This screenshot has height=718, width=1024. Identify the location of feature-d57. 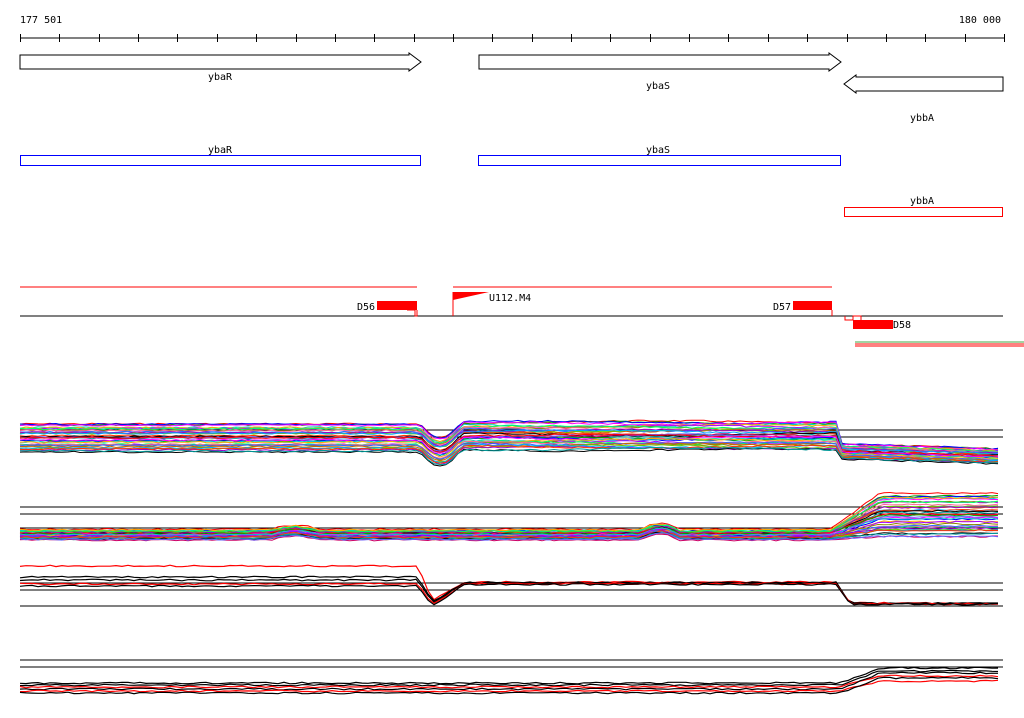
(812, 305).